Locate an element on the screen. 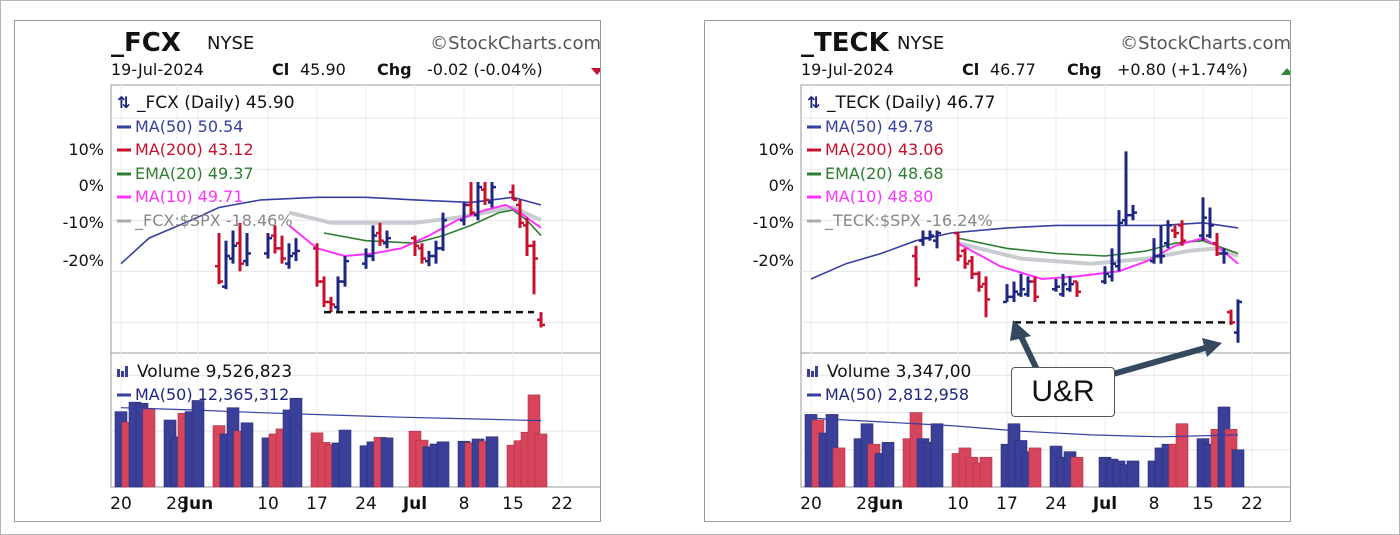 The width and height of the screenshot is (1400, 535). ma10-legend: MA(10) 49.71 is located at coordinates (189, 196).